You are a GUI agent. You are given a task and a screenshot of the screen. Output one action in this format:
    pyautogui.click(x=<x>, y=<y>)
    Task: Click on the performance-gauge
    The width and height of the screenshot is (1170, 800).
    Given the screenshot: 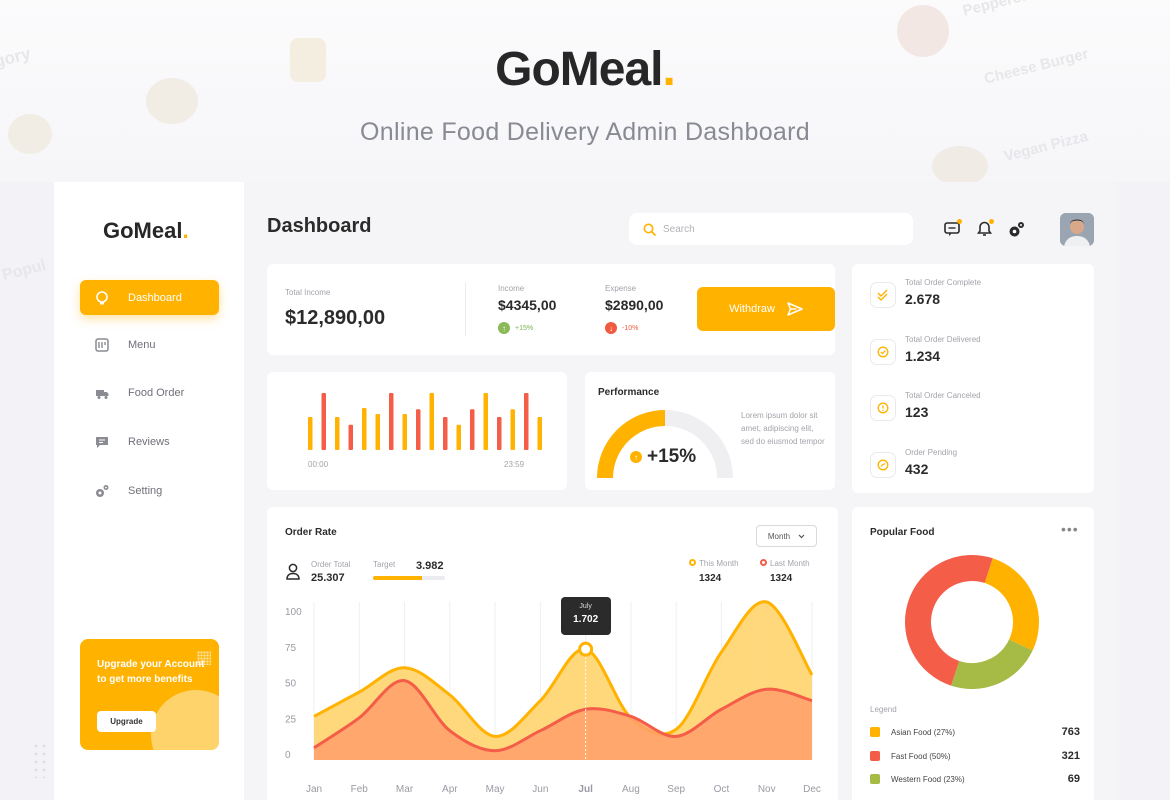 What is the action you would take?
    pyautogui.click(x=665, y=444)
    